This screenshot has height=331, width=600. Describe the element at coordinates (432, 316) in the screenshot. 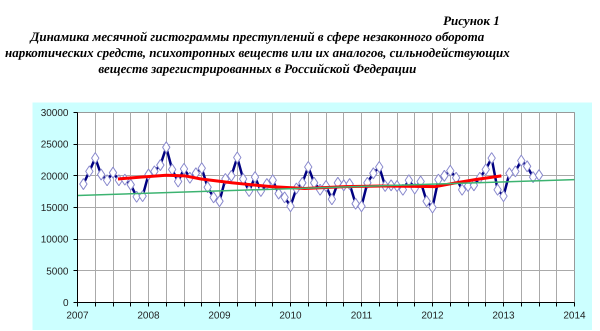

I see `x-tick-label: 2012` at that location.